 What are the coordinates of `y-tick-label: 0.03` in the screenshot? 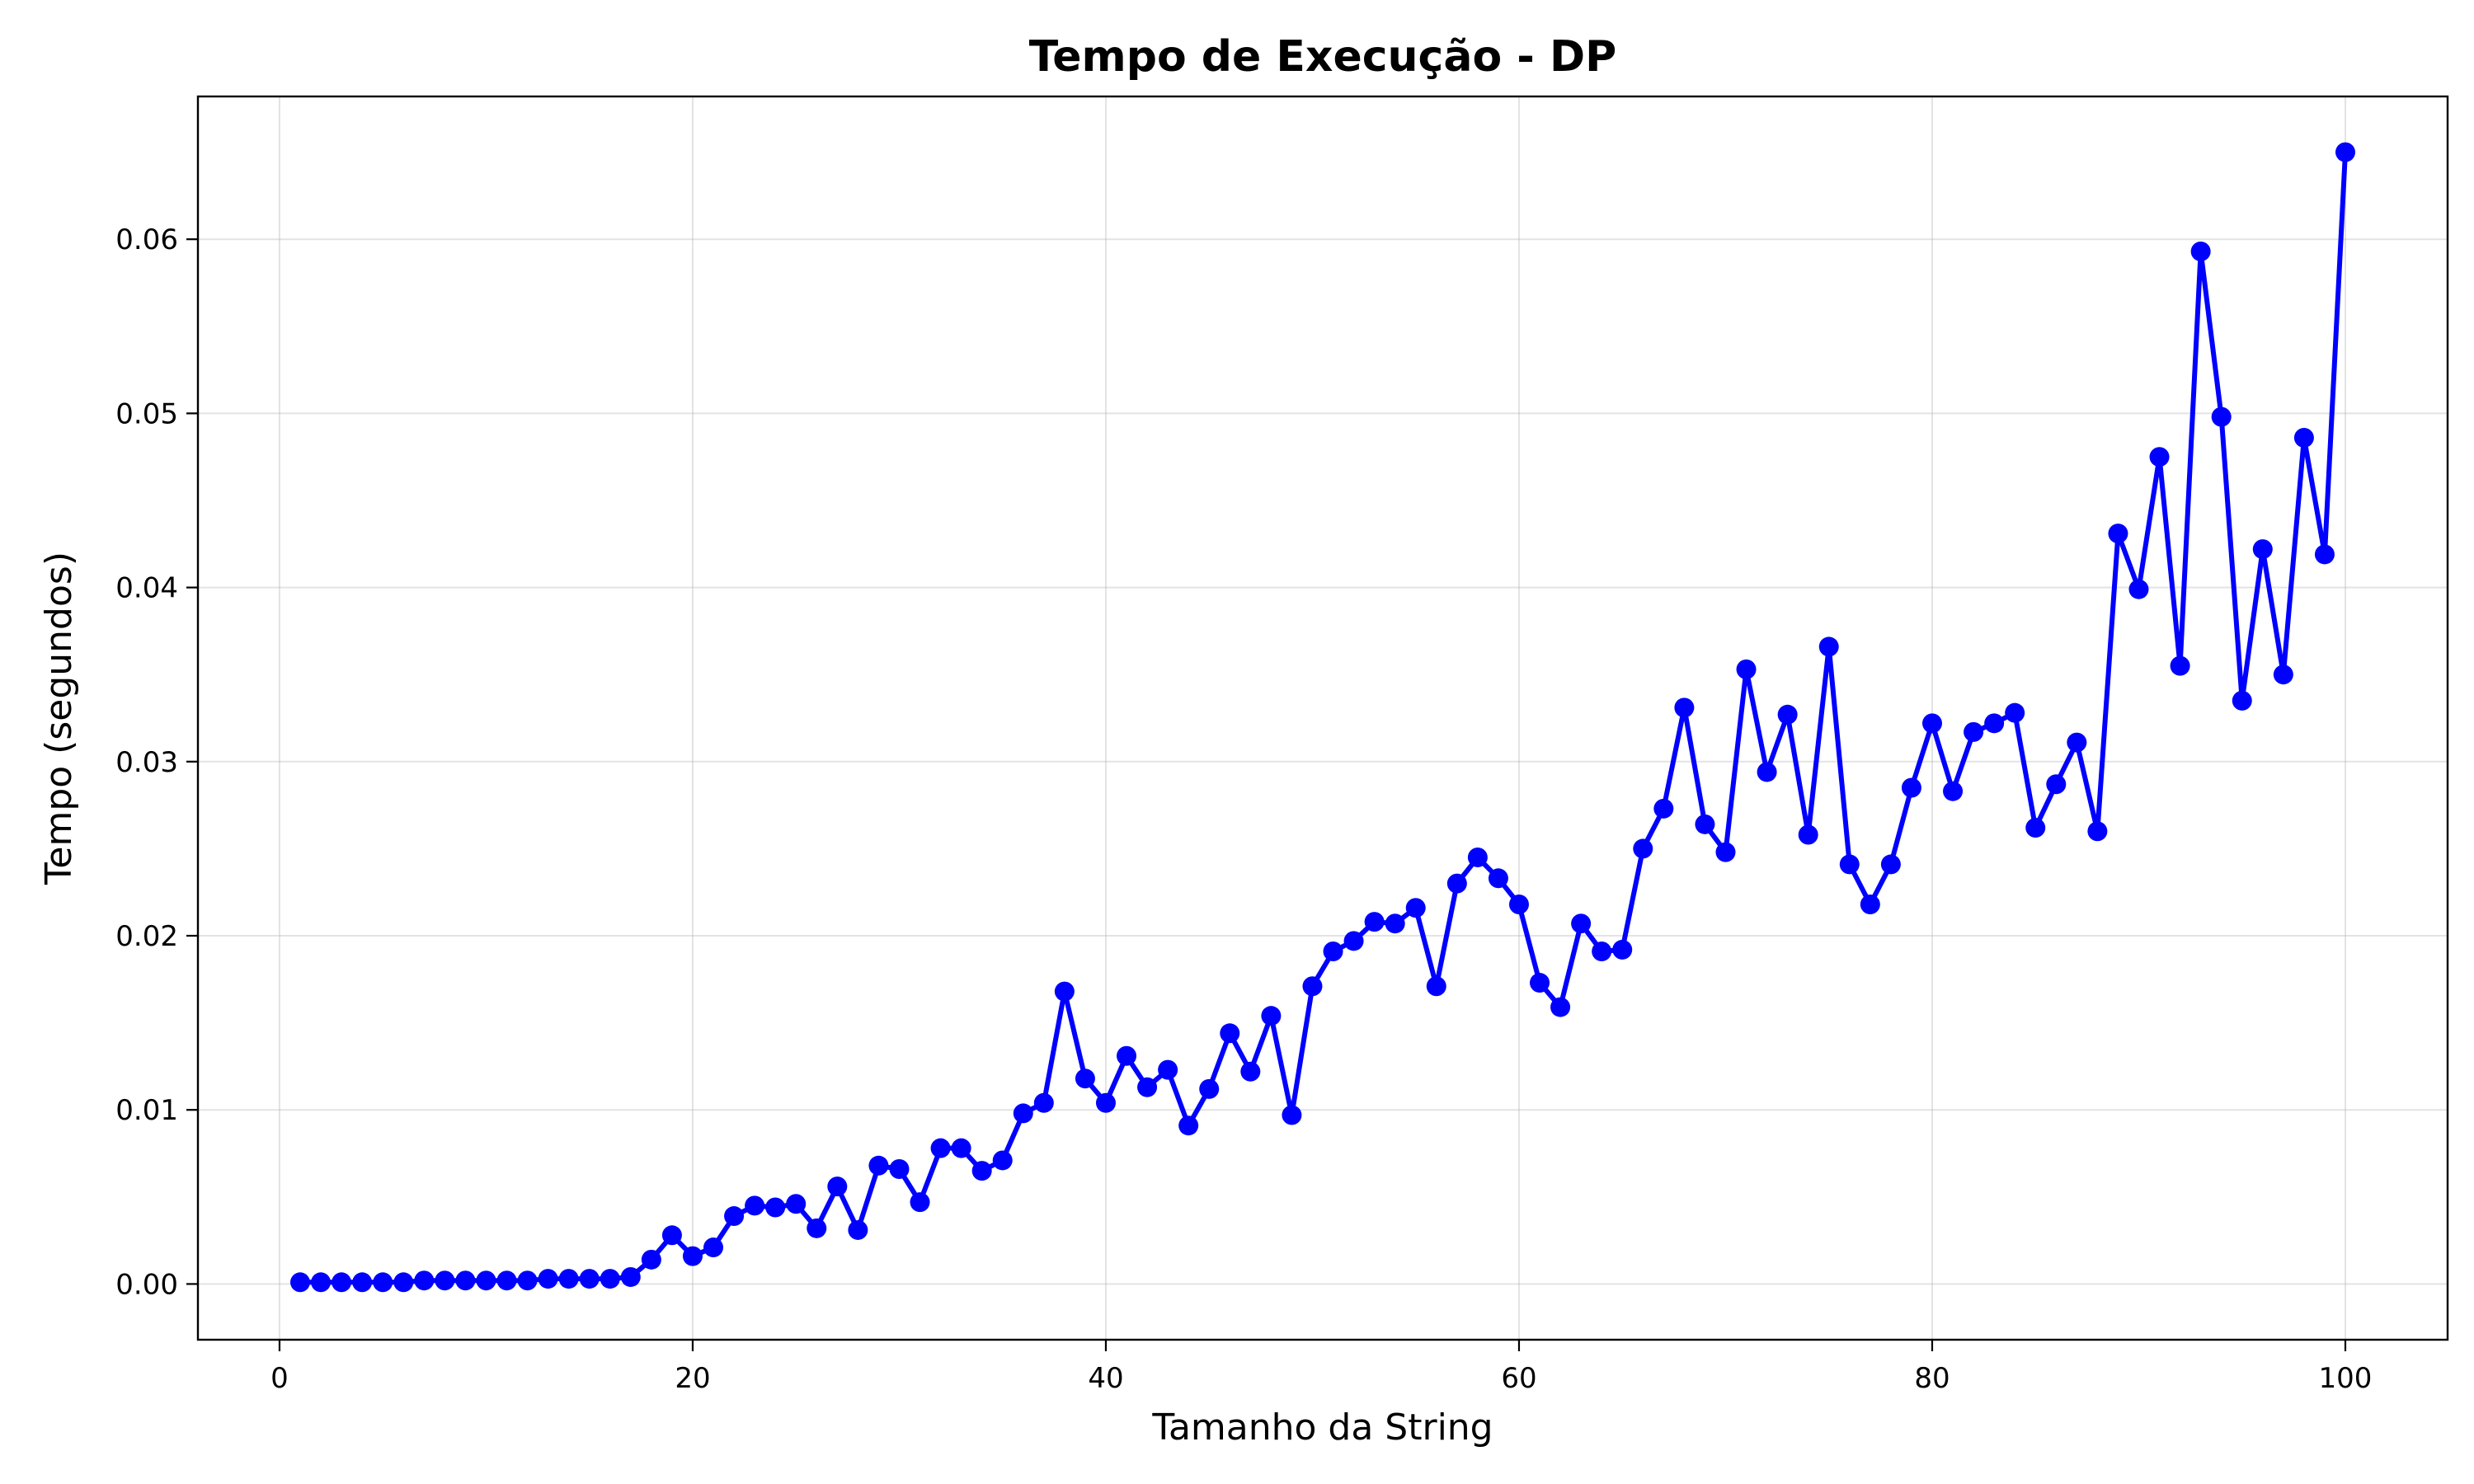 It's located at (146, 762).